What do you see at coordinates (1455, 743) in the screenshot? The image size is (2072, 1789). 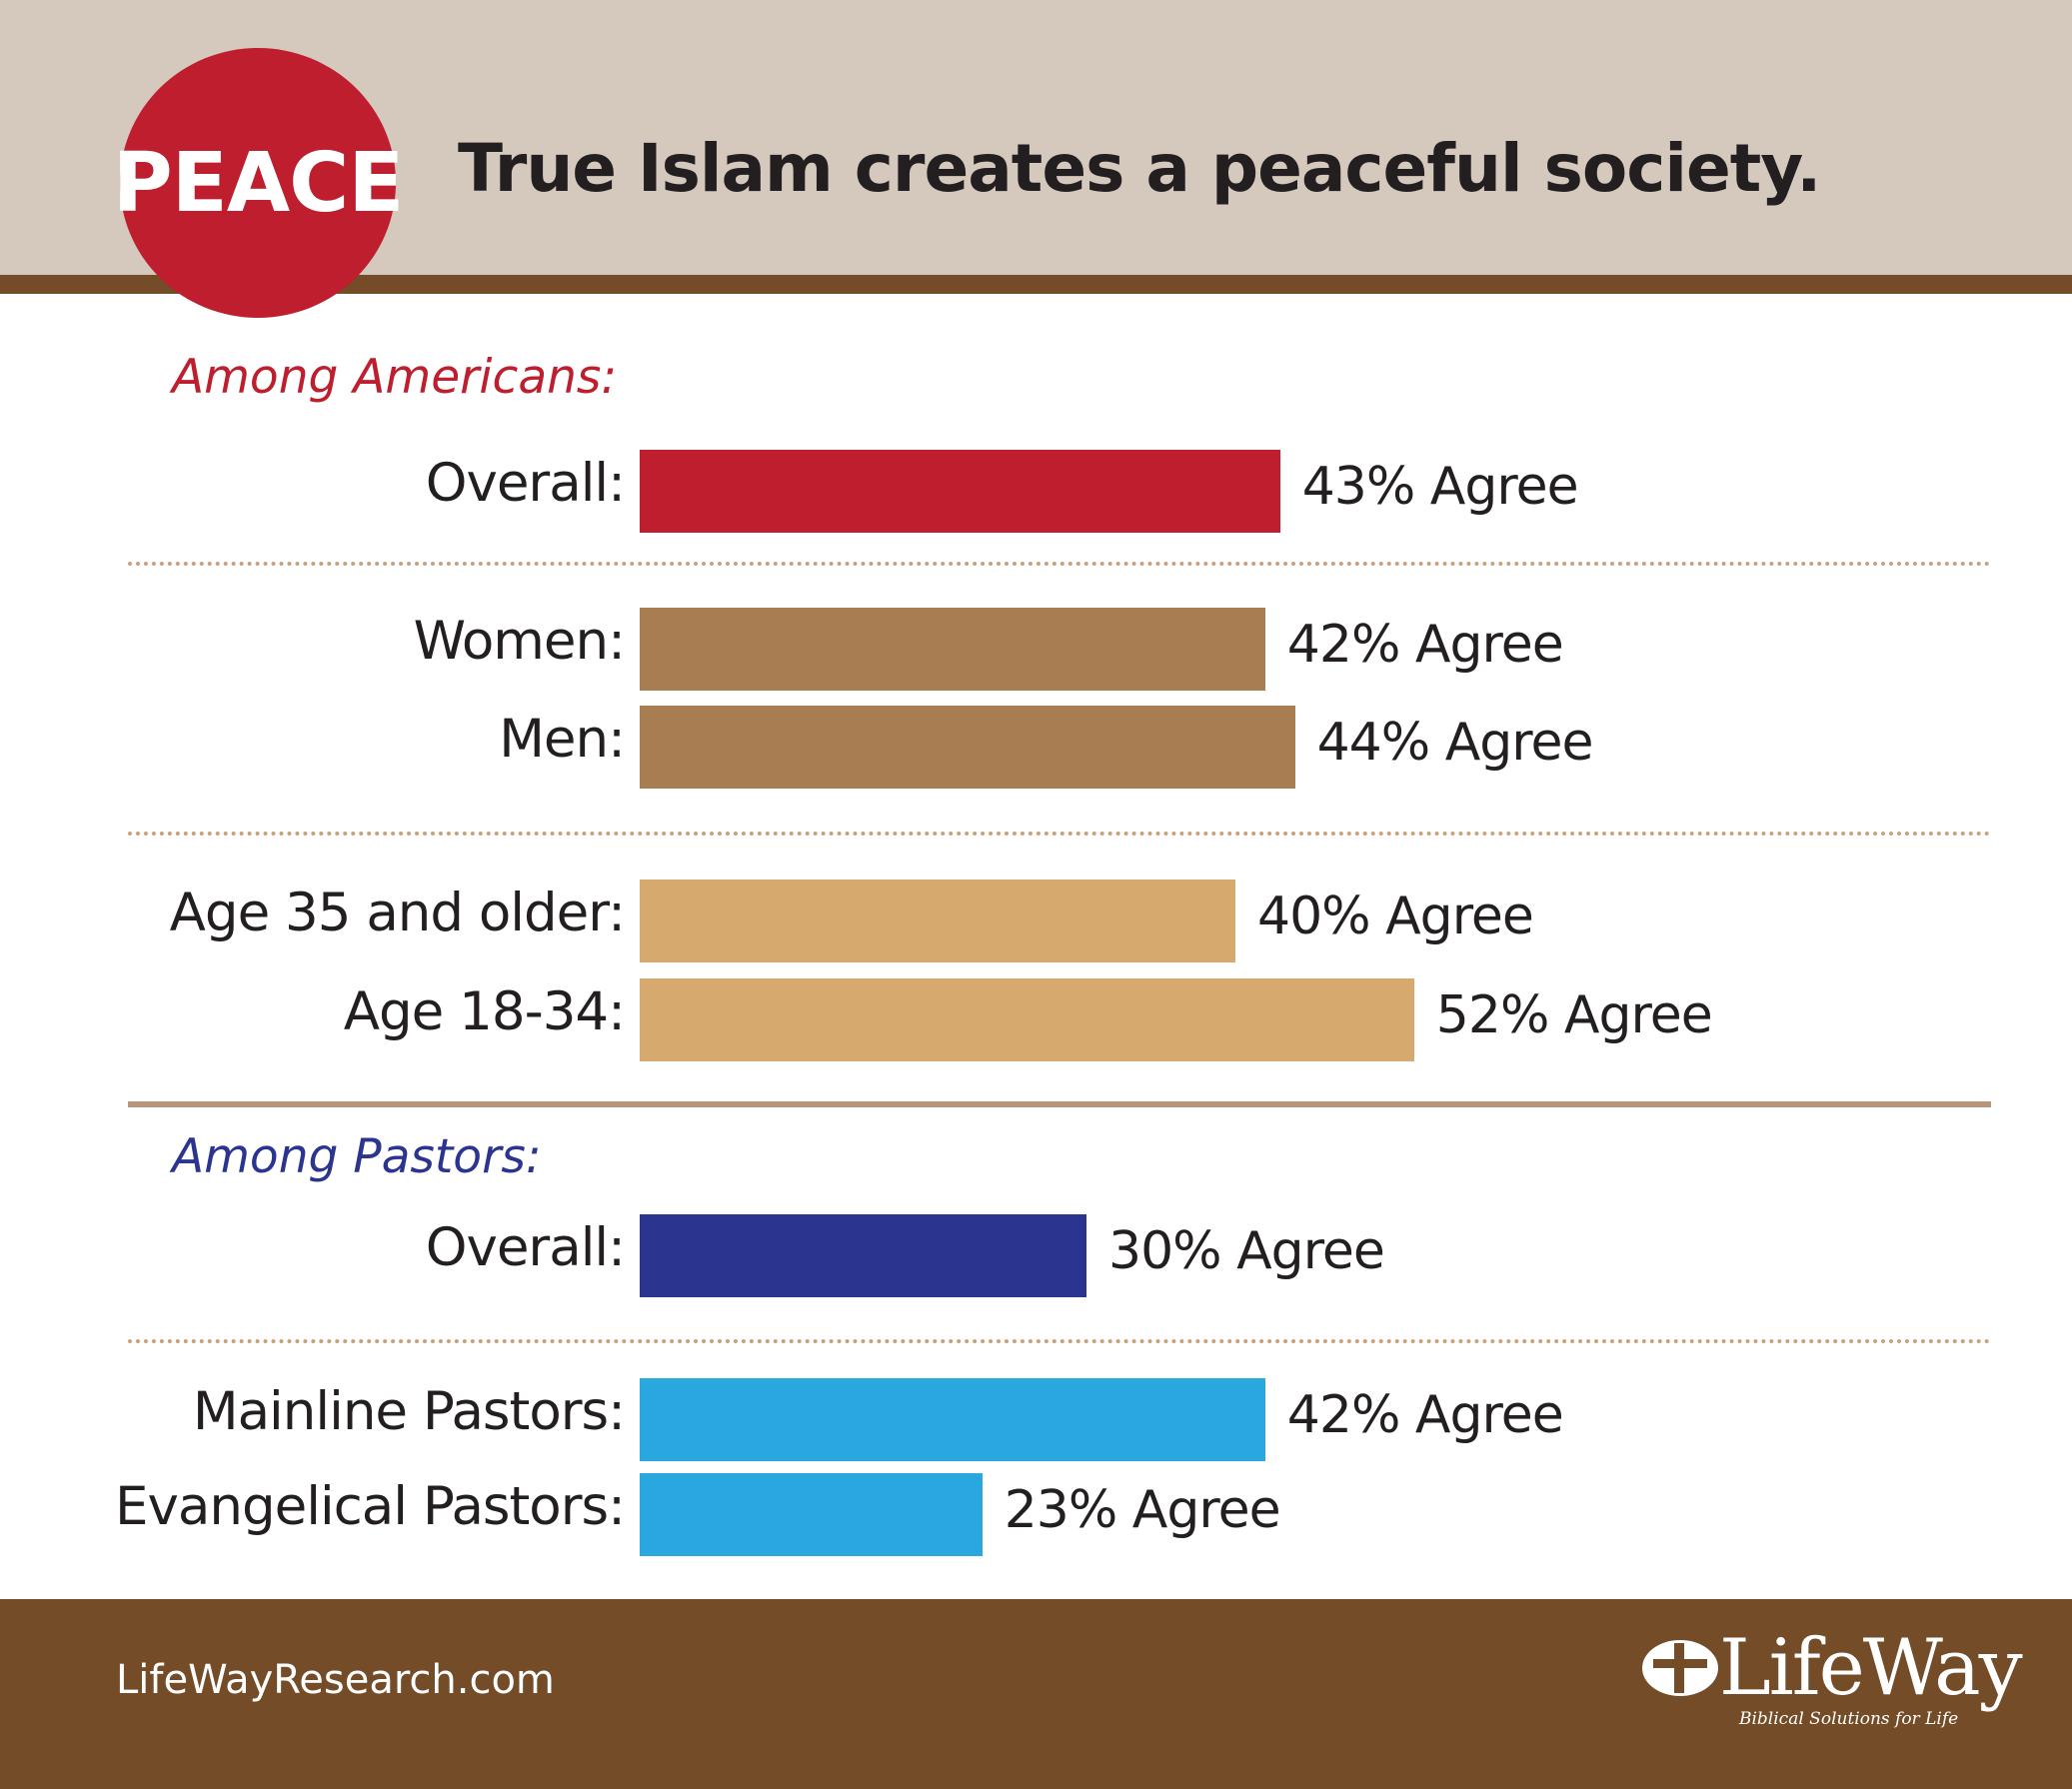 I see `data-label: 44% Agree` at bounding box center [1455, 743].